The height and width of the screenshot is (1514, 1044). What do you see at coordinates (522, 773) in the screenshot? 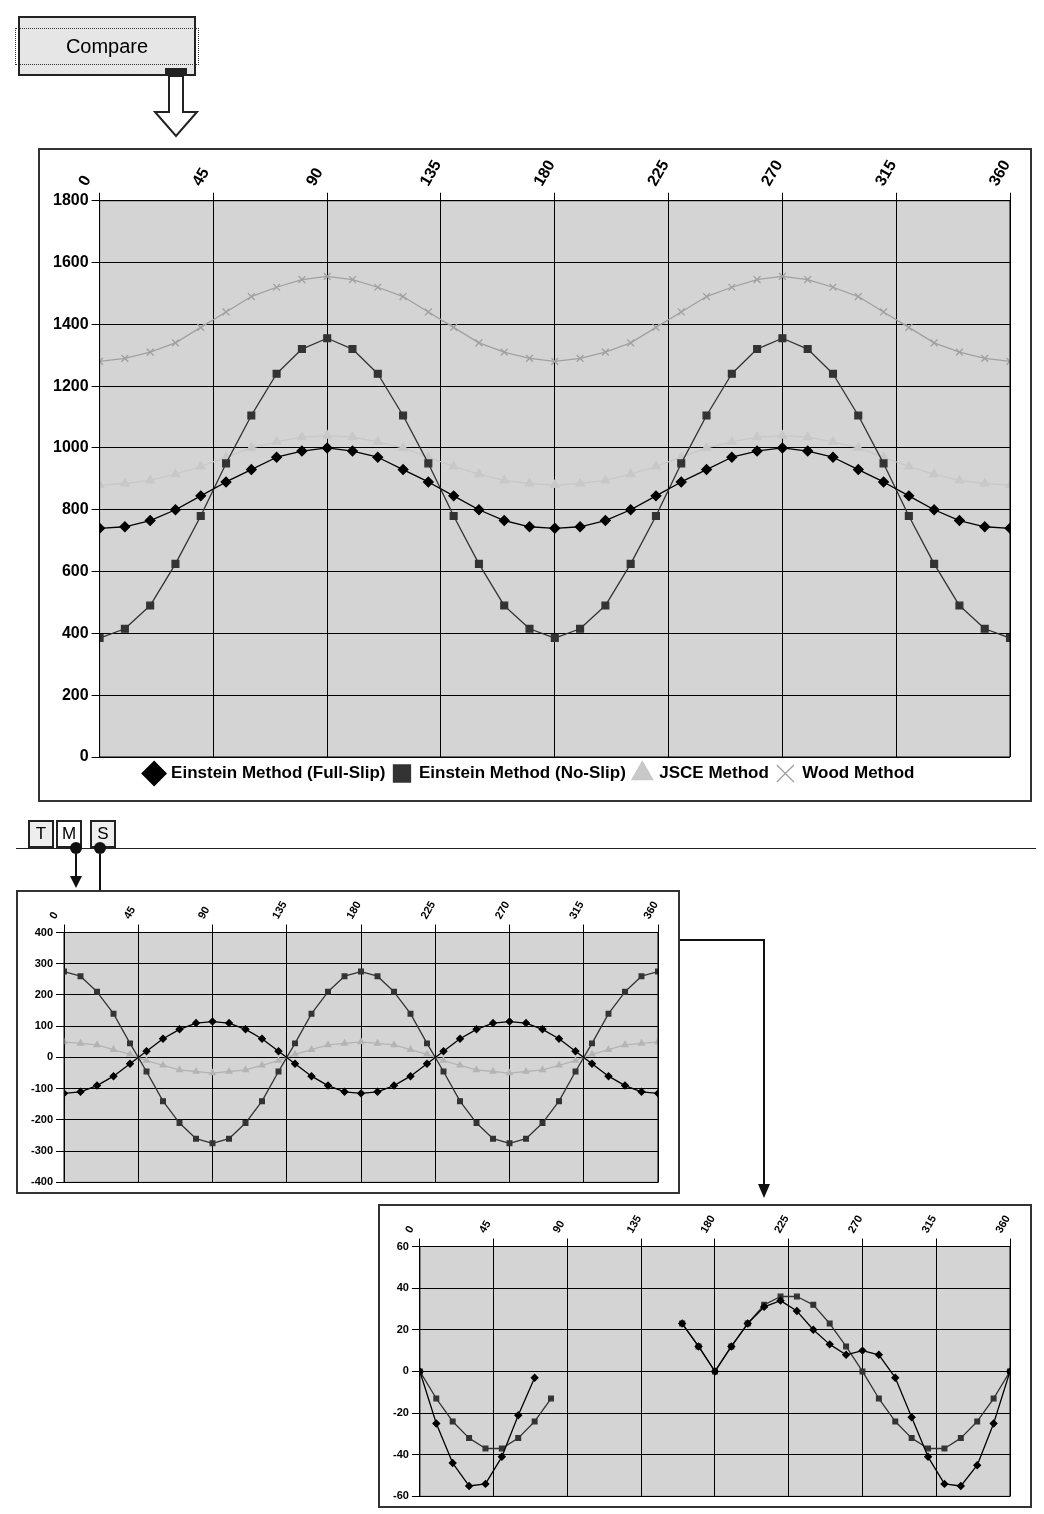
I see `legend-label: Einstein Method (No-Slip)` at bounding box center [522, 773].